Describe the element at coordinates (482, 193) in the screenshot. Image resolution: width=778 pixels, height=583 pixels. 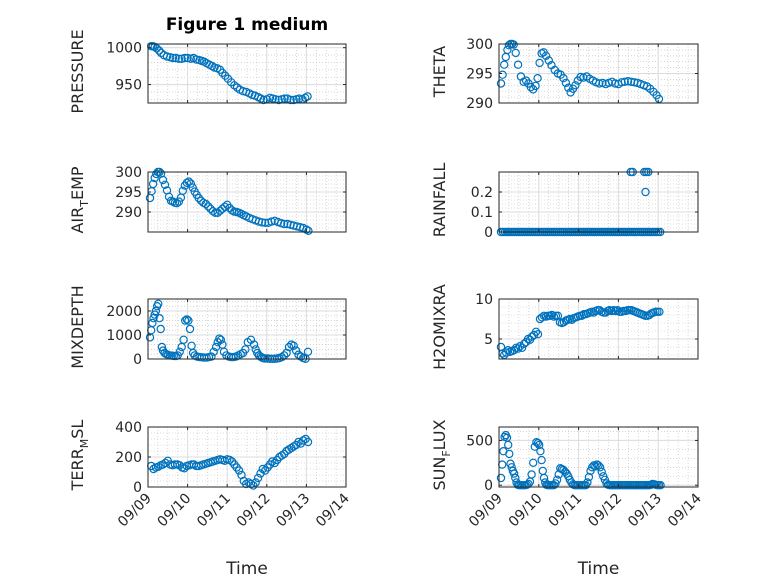
I see `y-tick-label: 0.2` at that location.